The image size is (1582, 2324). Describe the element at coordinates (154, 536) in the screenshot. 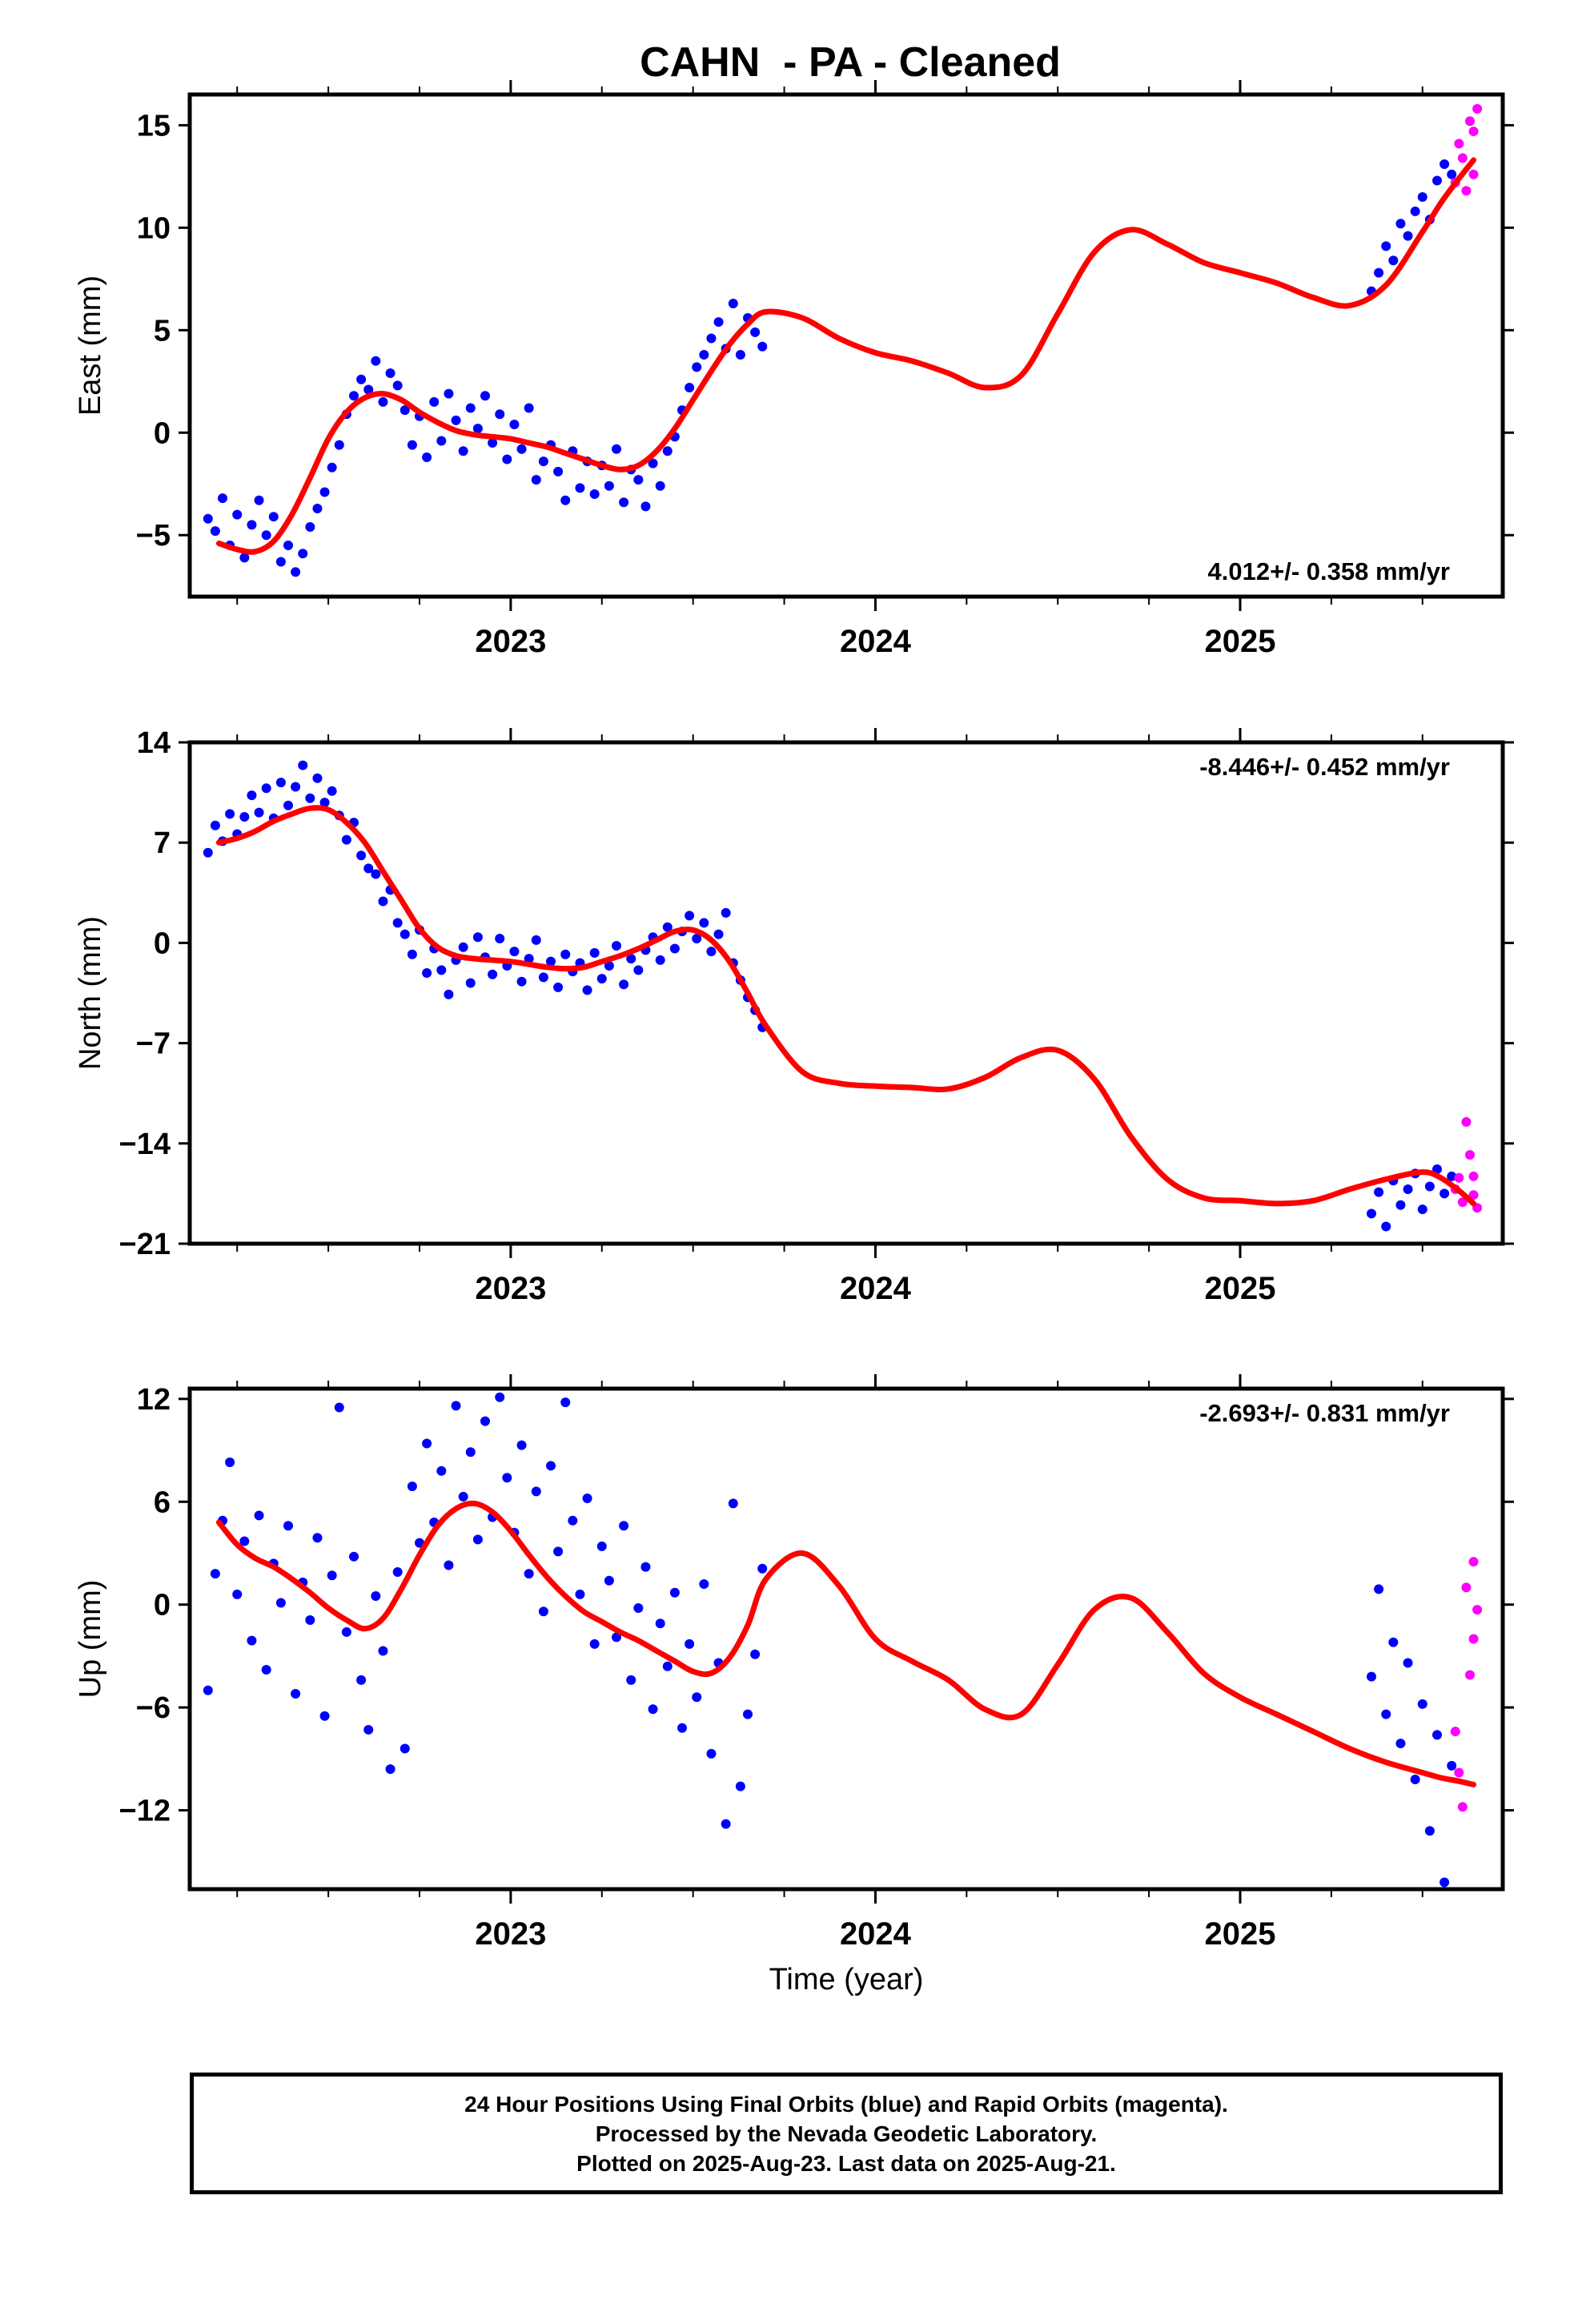

I see `east-ytick-label: −5` at that location.